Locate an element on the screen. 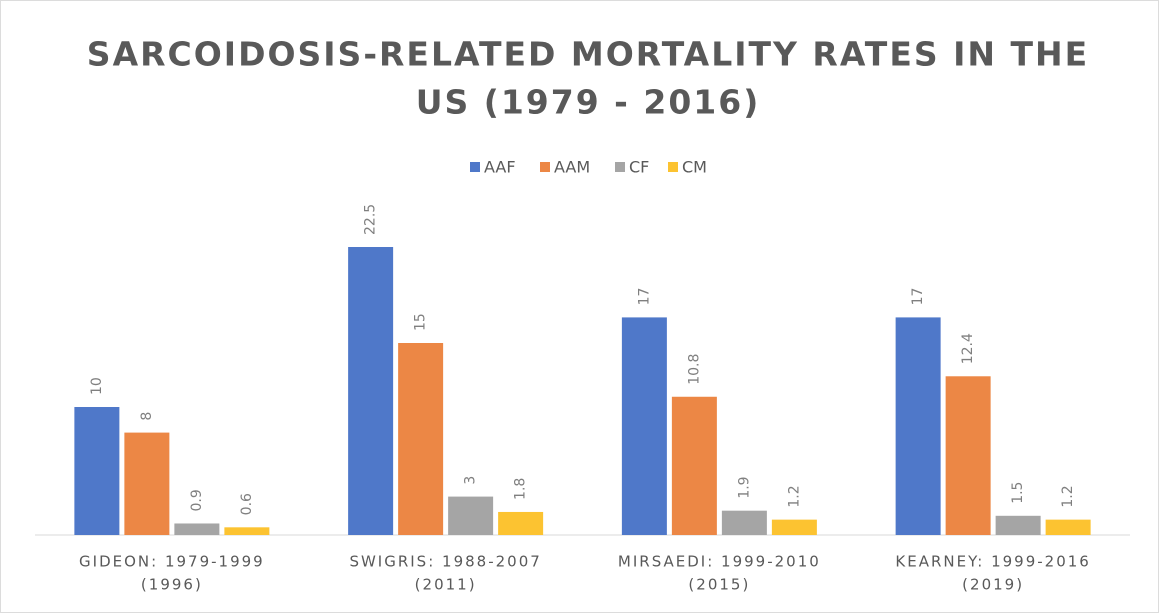 The width and height of the screenshot is (1159, 613). x-tick-label: (2019) is located at coordinates (993, 585).